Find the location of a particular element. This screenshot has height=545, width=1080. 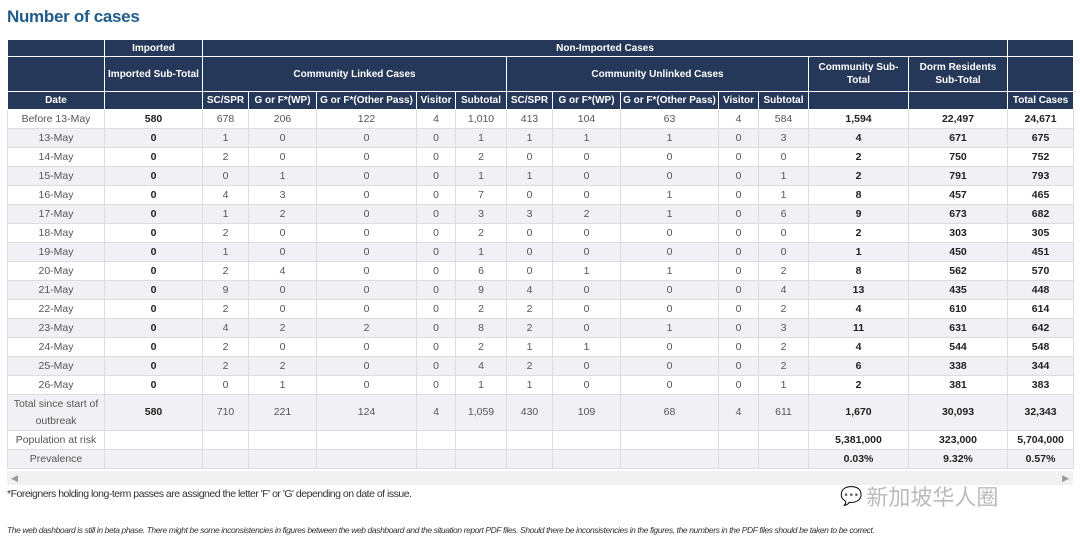

cell-total-cases: 451 is located at coordinates (1041, 252).